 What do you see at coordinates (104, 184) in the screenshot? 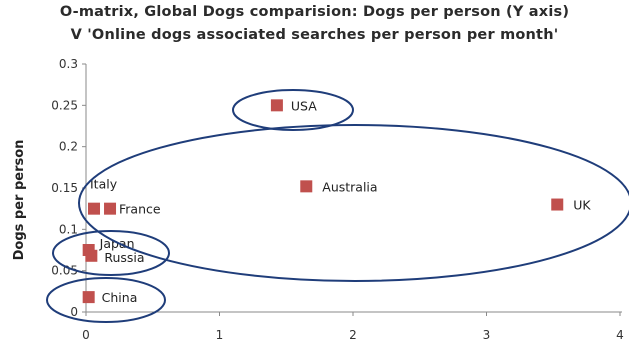
I see `data-label-italy: Italy` at bounding box center [104, 184].